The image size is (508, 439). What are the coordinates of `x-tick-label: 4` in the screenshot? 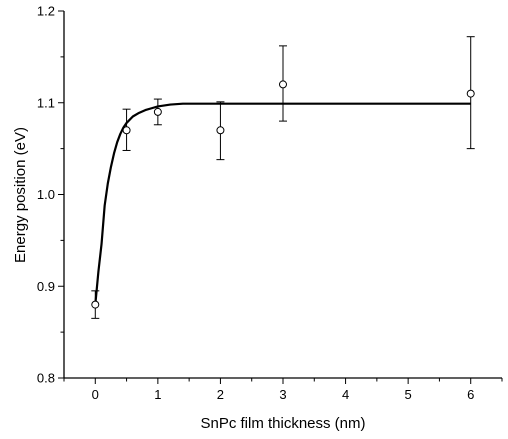 It's located at (345, 394).